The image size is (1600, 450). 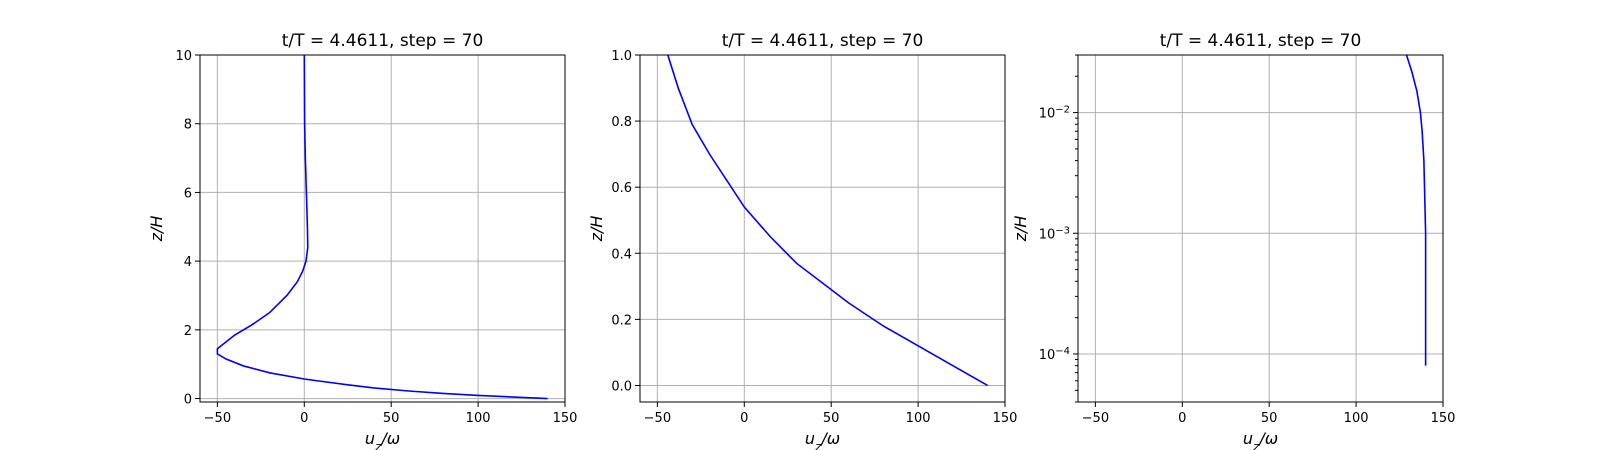 What do you see at coordinates (621, 56) in the screenshot?
I see `y-tick-label: 1.0` at bounding box center [621, 56].